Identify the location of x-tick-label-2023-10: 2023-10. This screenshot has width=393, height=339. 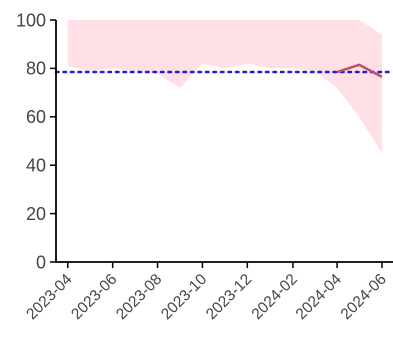
(184, 297).